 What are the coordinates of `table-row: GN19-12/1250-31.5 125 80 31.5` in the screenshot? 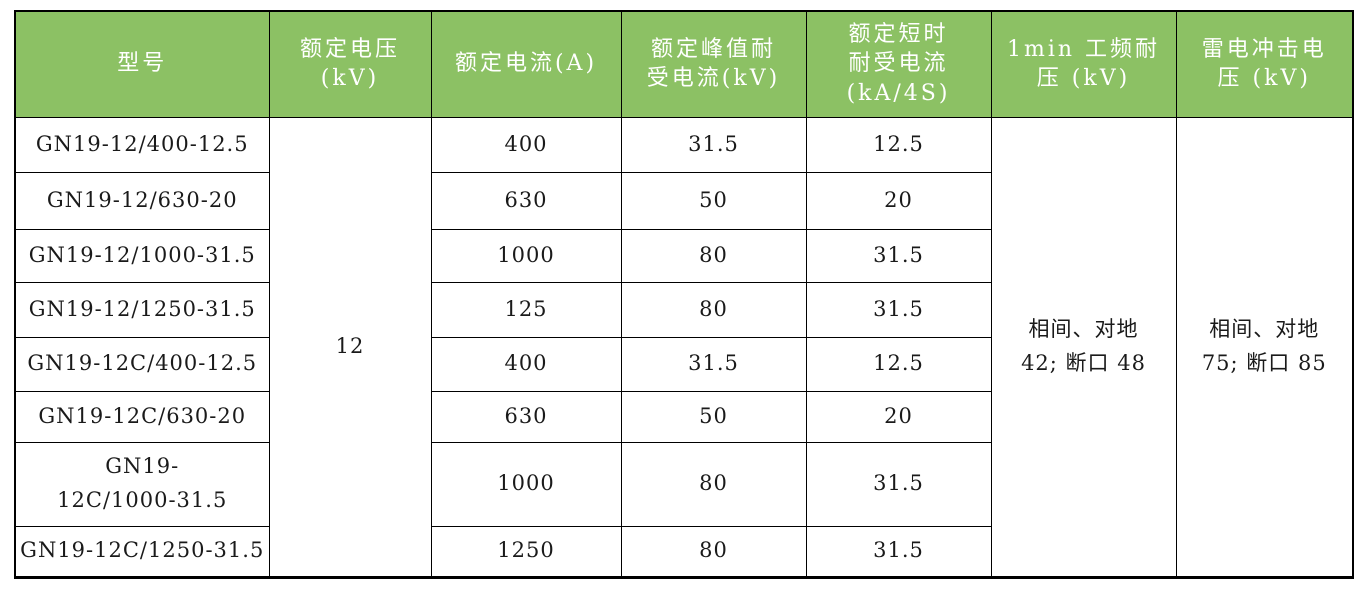 It's located at (683, 309).